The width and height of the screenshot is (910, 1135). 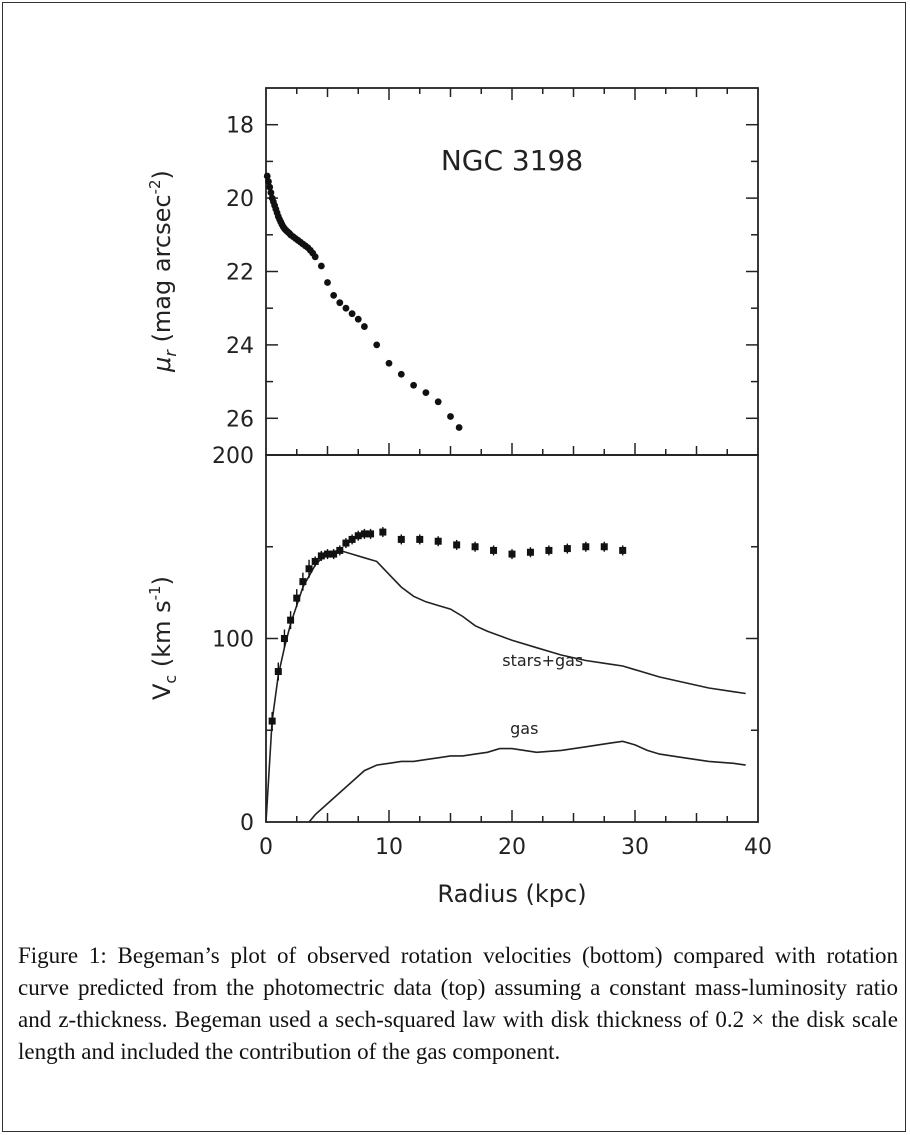 I want to click on vc-units: (km s, so click(x=162, y=637).